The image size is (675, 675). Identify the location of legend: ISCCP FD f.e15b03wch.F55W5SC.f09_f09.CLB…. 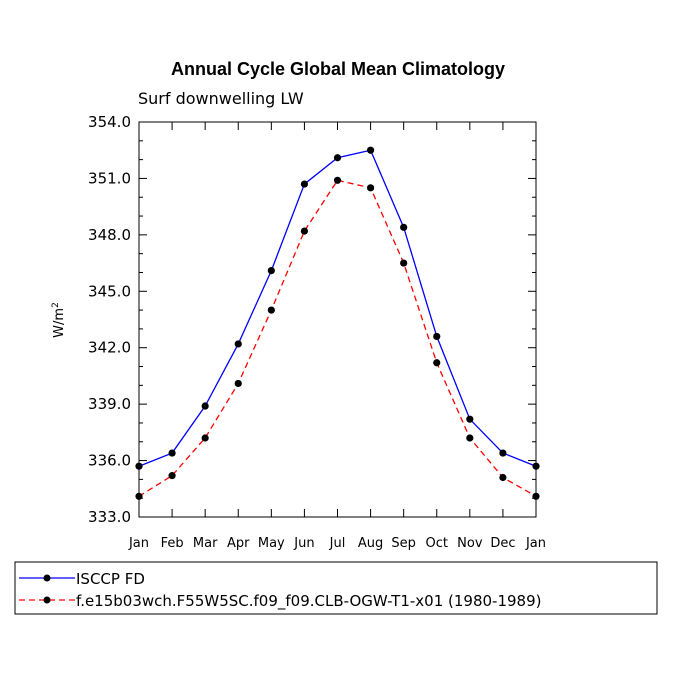
(336, 588).